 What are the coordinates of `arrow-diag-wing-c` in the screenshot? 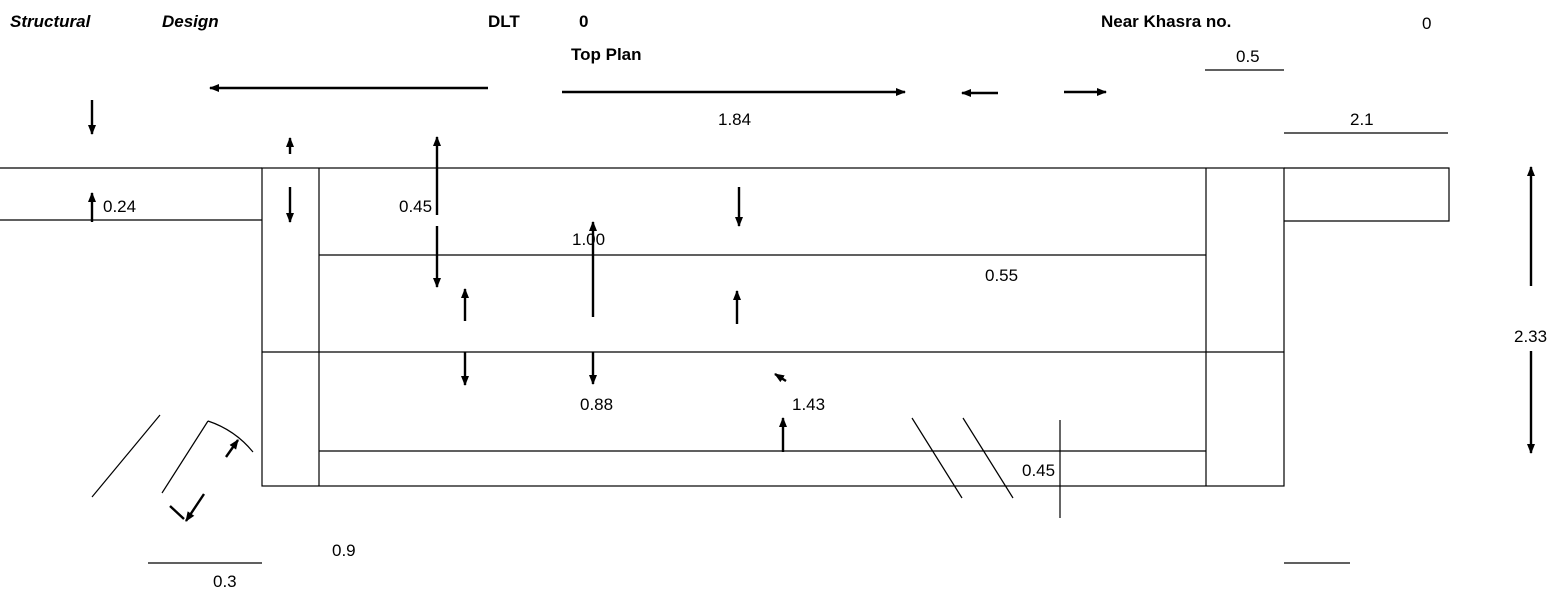 It's located at (177, 512).